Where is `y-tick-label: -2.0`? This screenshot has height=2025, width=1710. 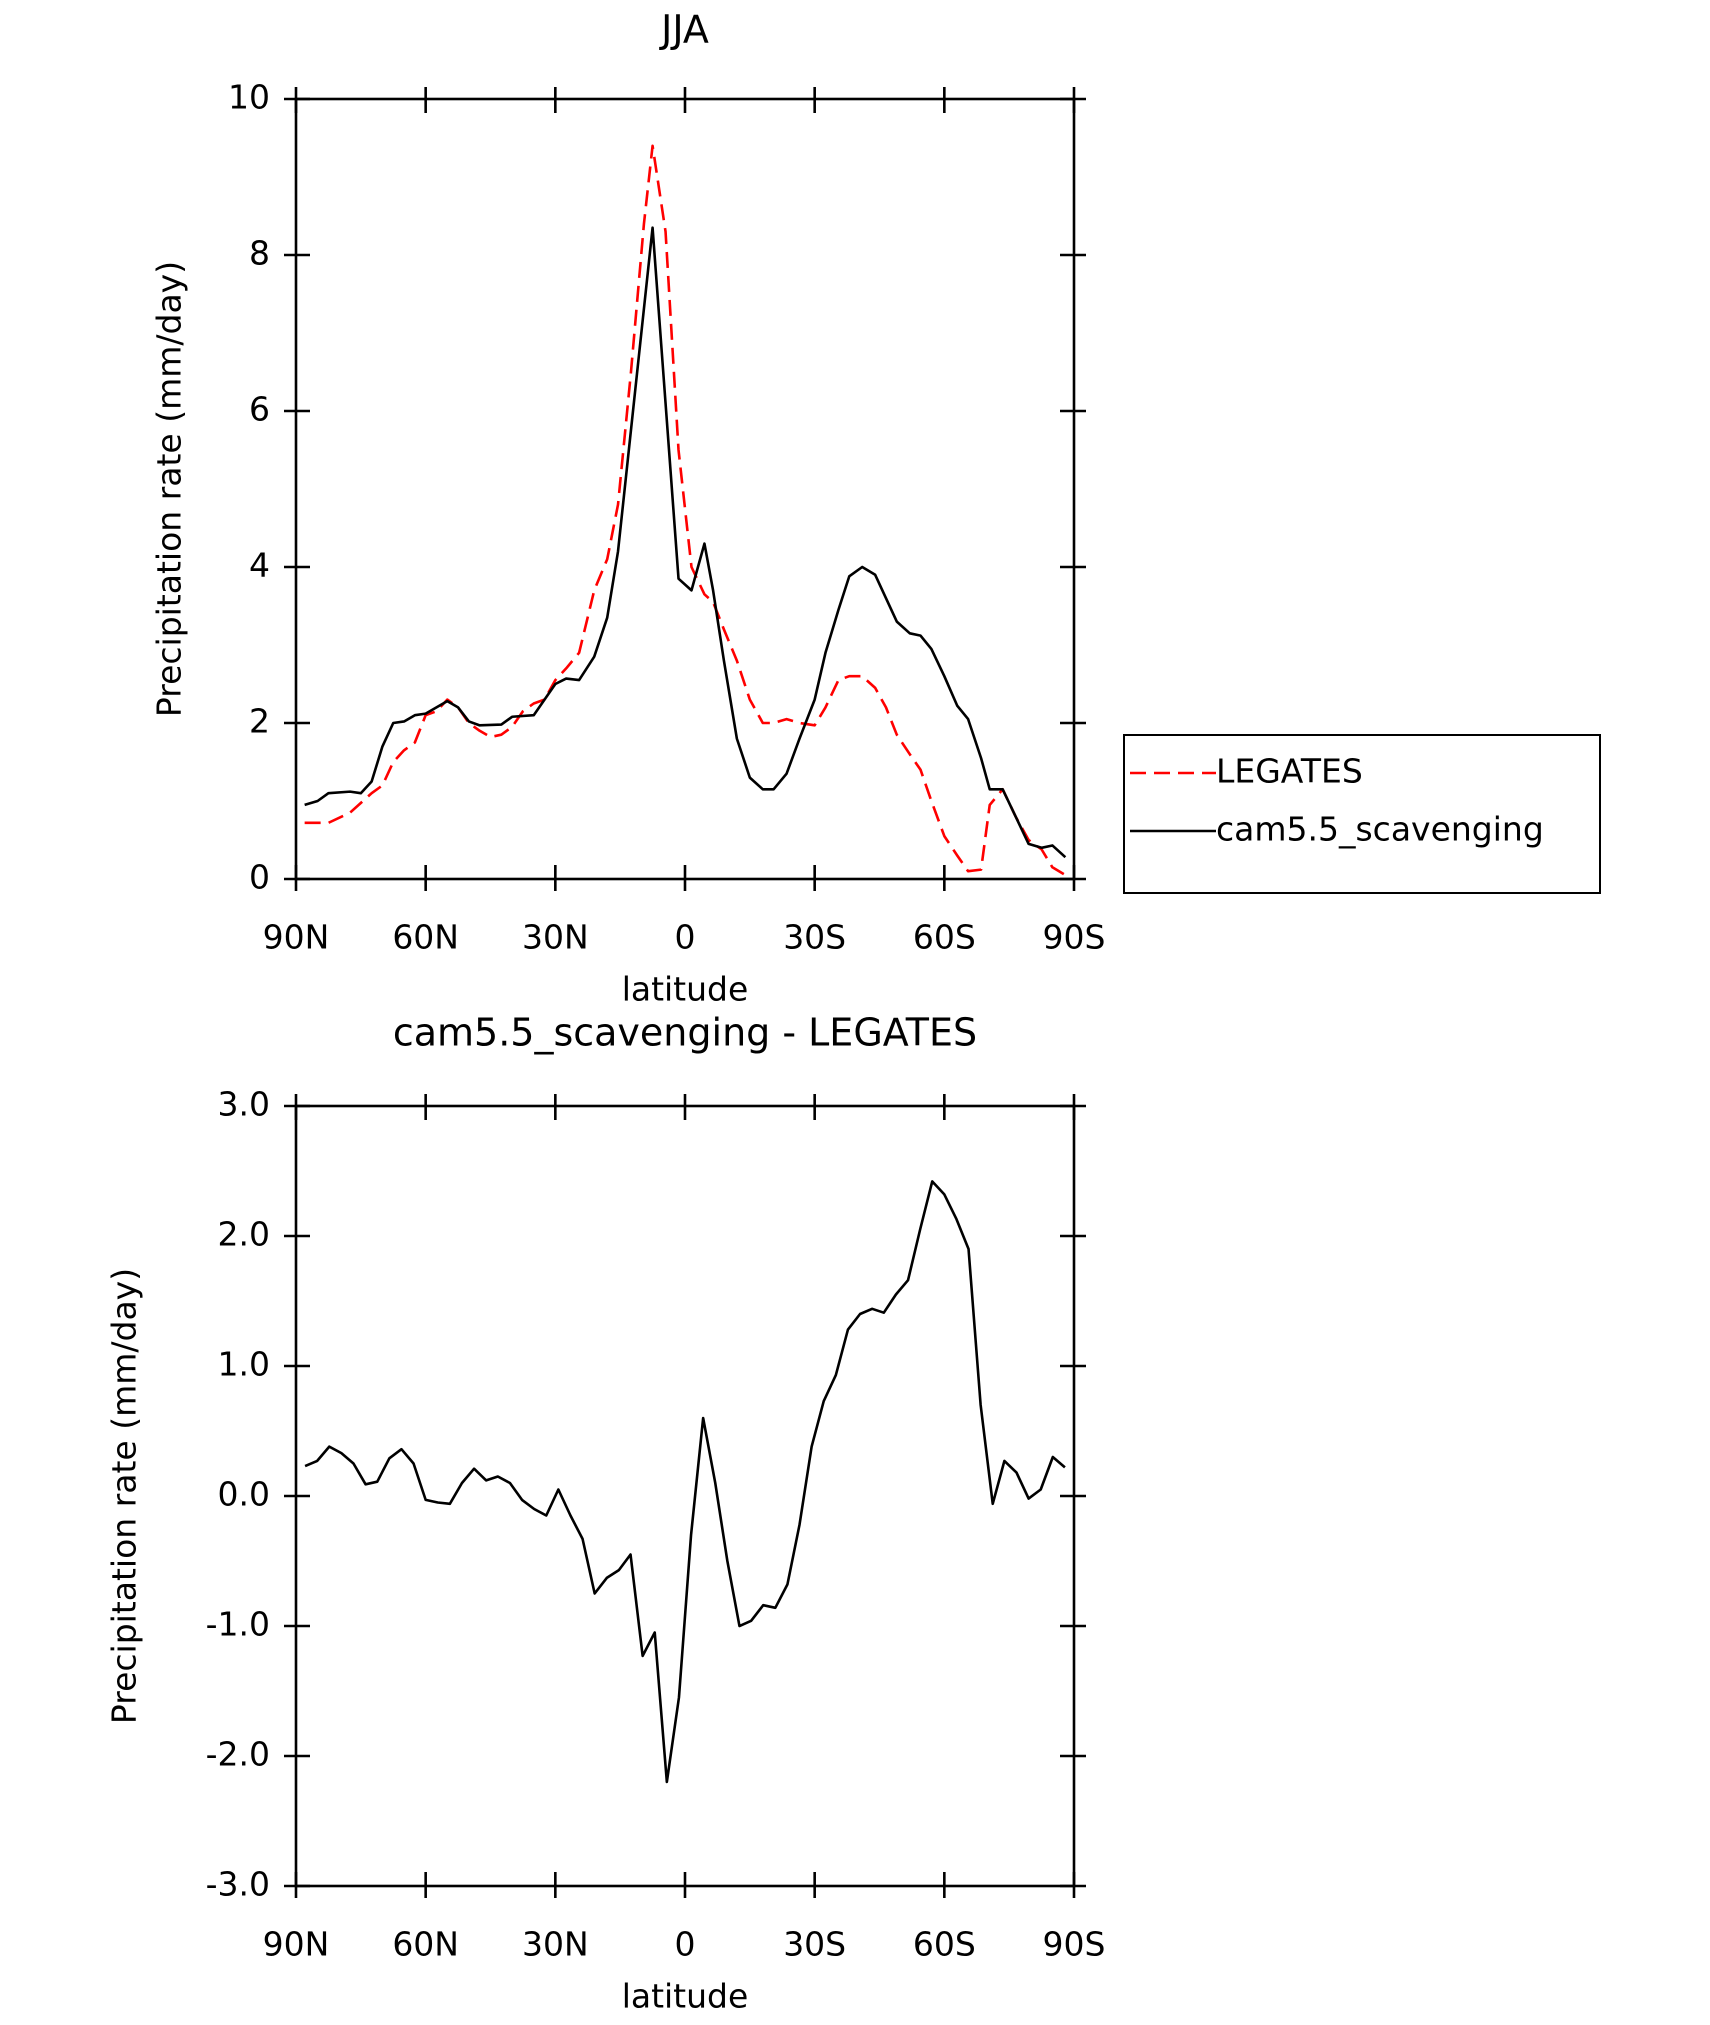 y-tick-label: -2.0 is located at coordinates (238, 1754).